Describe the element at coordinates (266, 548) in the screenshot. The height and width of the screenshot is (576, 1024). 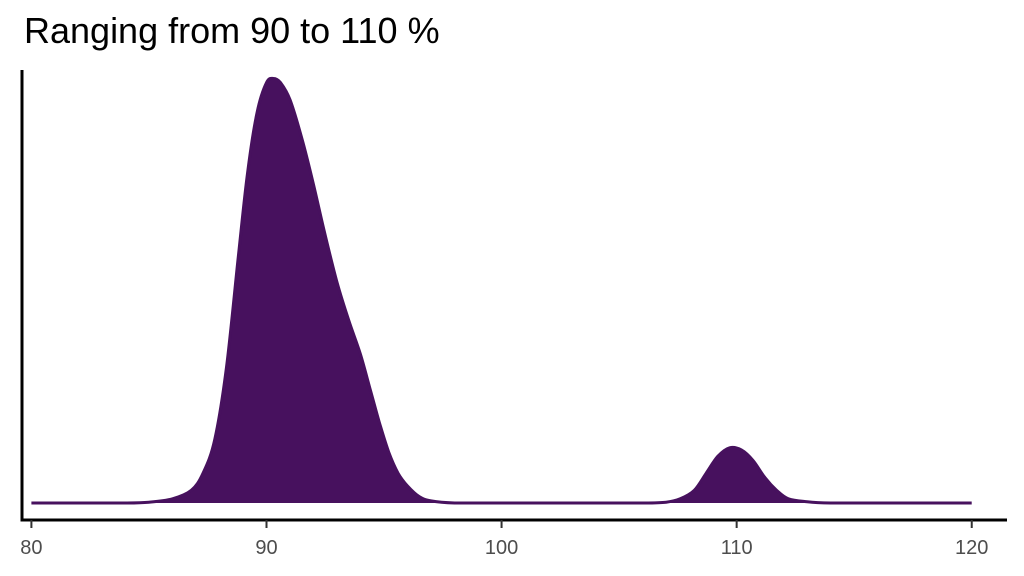
I see `x-tick-label: 90` at that location.